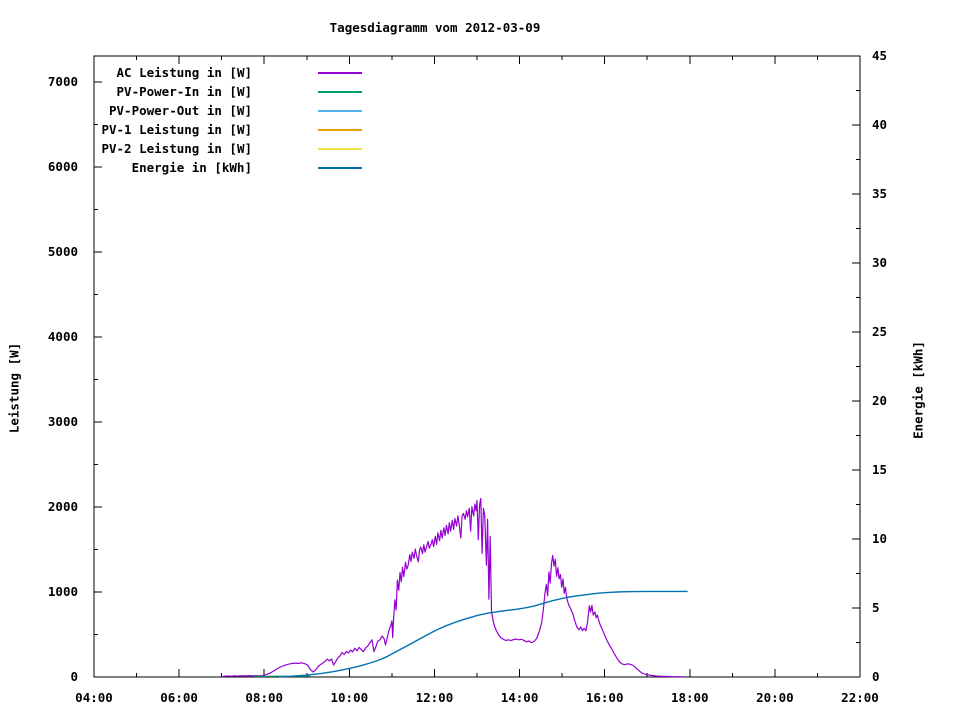  Describe the element at coordinates (879, 469) in the screenshot. I see `y-right-tick-label: 15` at that location.